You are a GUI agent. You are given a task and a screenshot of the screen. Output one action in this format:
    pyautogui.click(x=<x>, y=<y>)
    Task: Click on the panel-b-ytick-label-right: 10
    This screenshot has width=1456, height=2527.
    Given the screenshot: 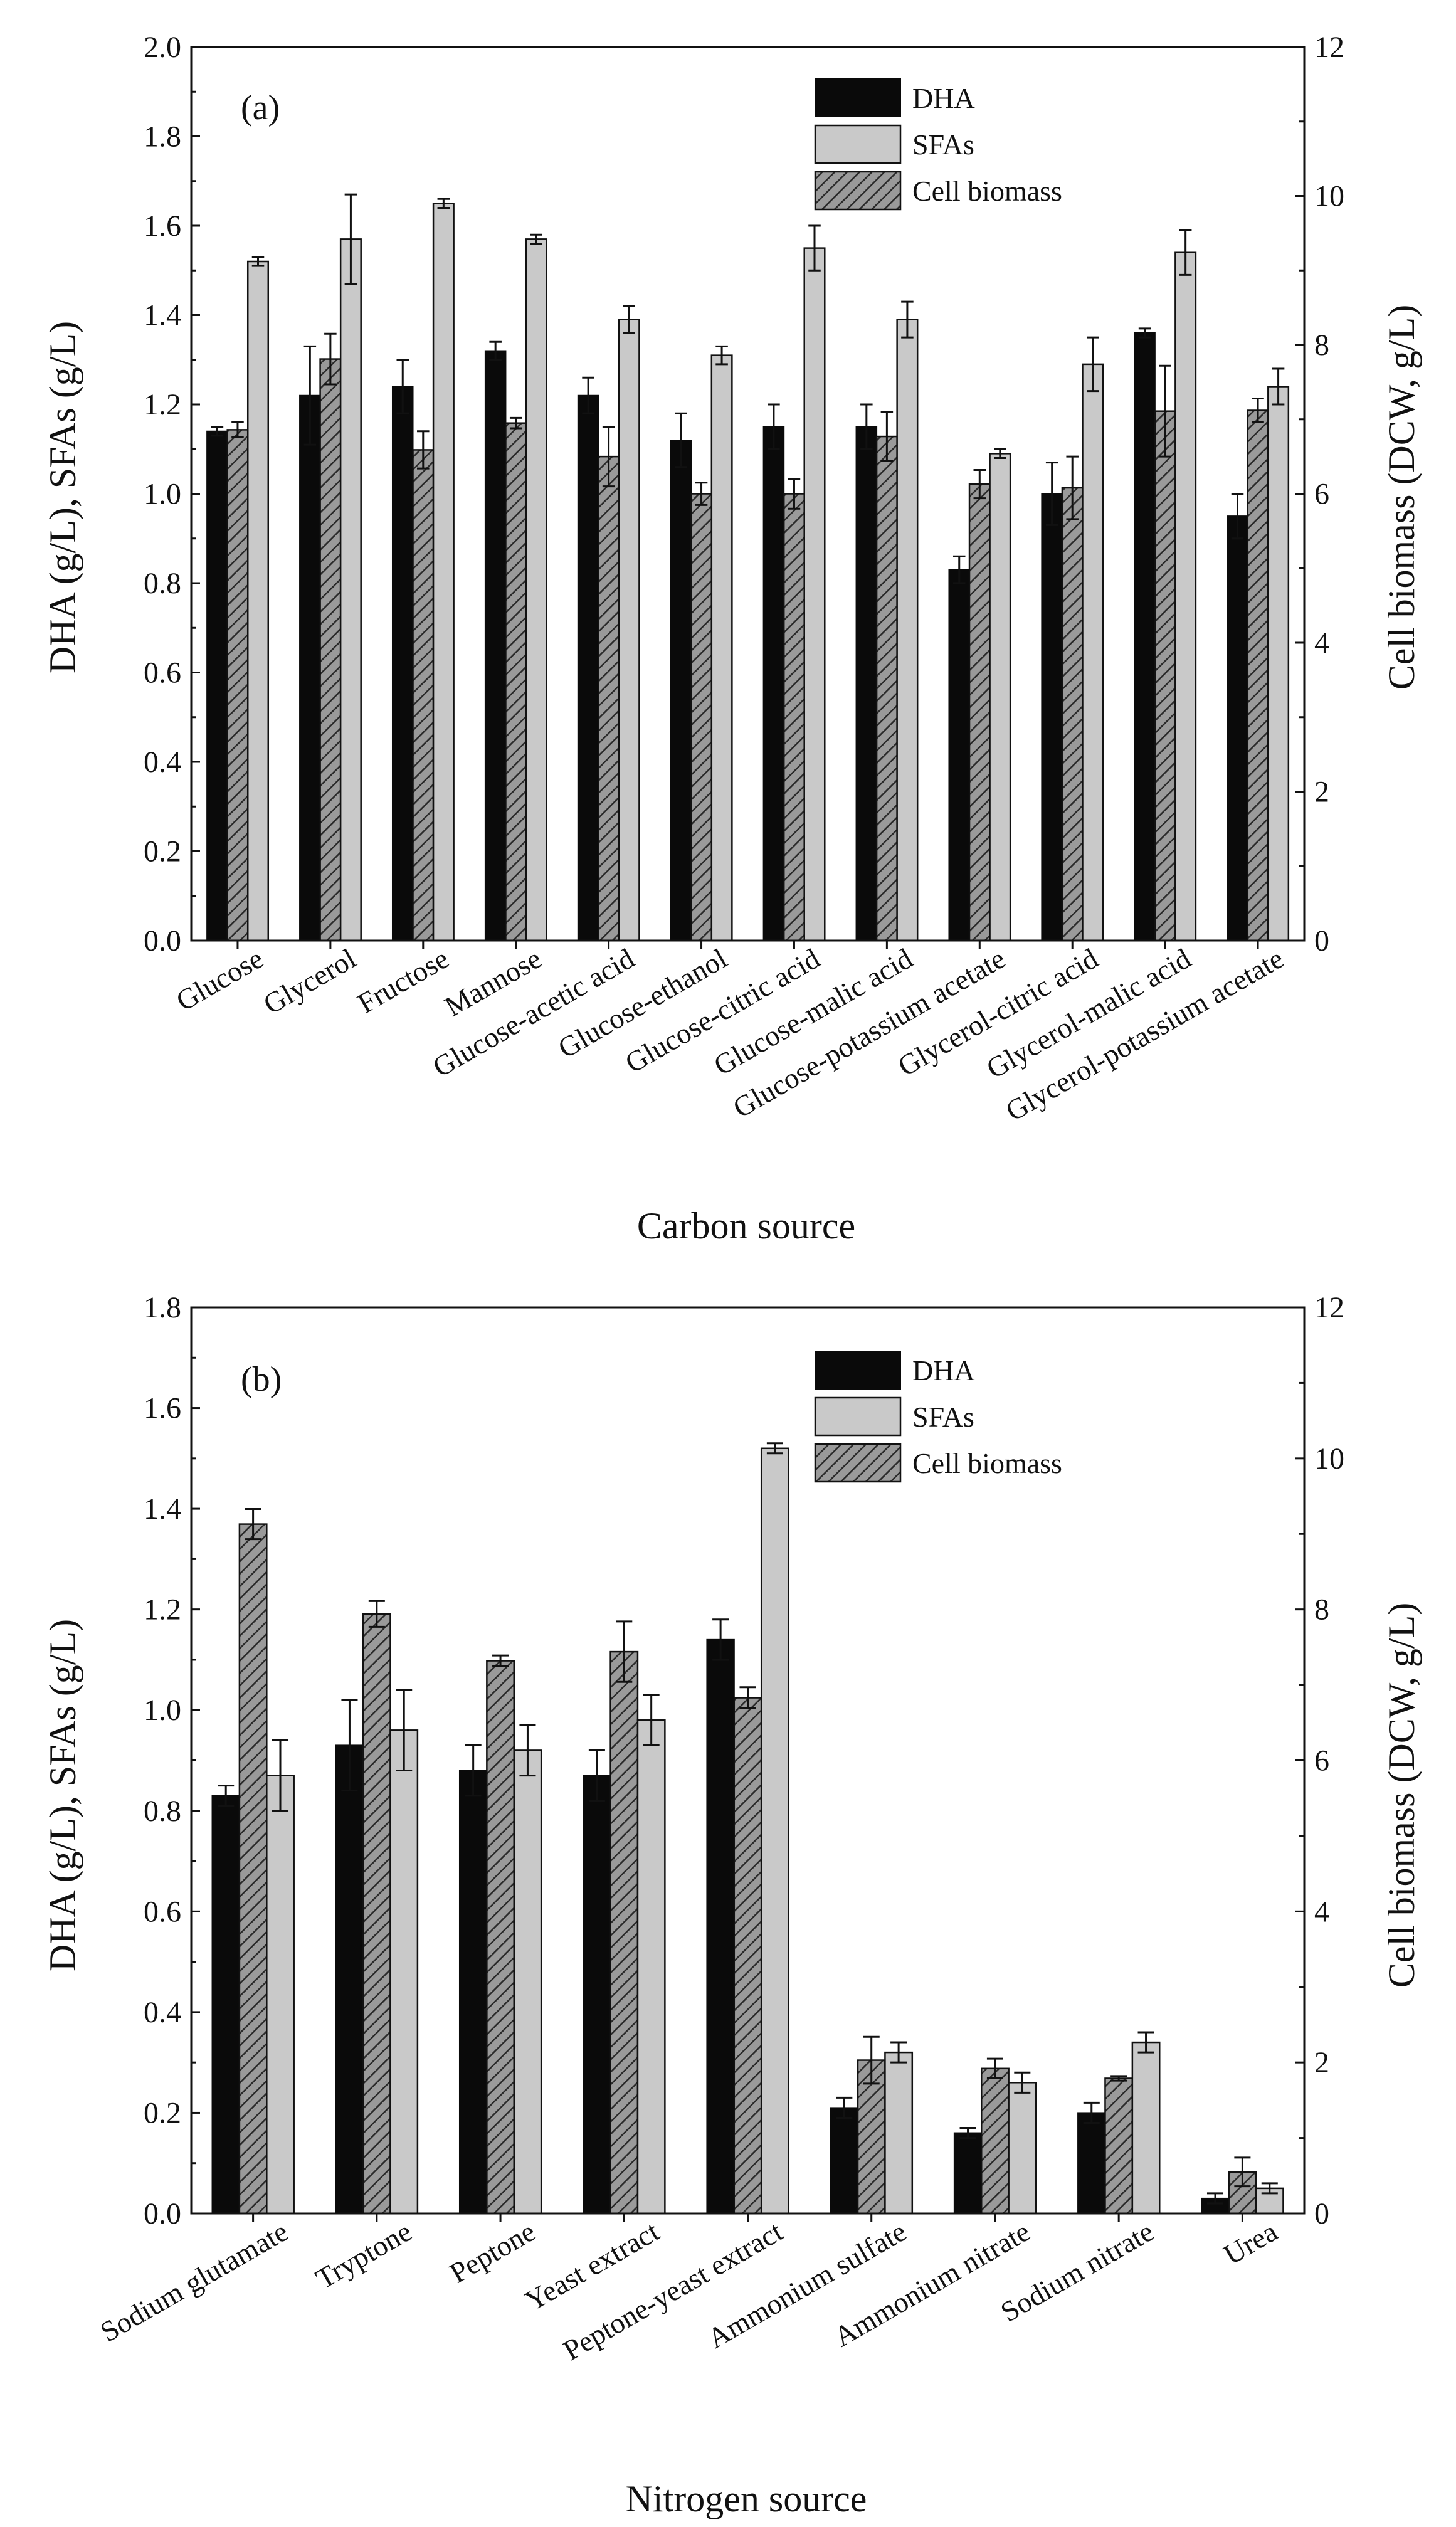 What is the action you would take?
    pyautogui.click(x=1329, y=1458)
    